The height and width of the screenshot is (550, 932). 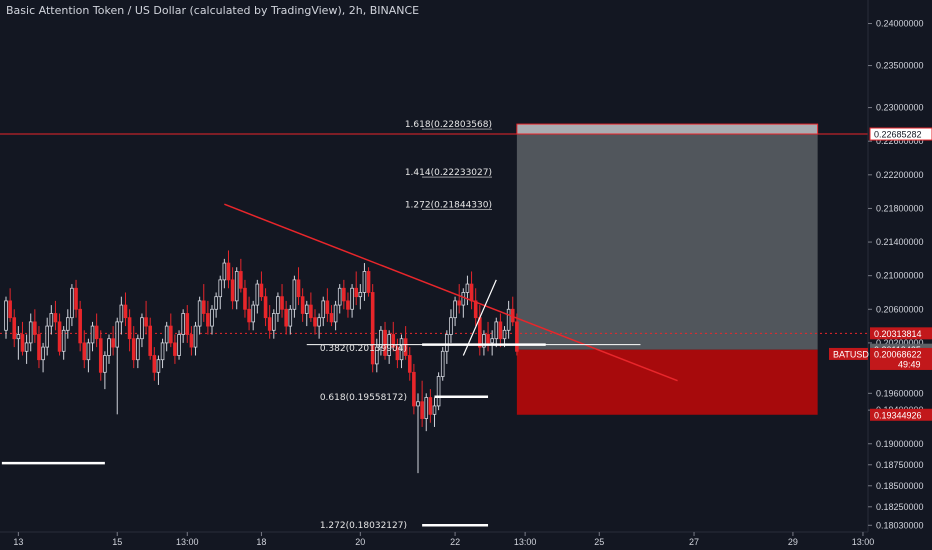 I want to click on price-tick-label: 0.20600000, so click(x=900, y=309).